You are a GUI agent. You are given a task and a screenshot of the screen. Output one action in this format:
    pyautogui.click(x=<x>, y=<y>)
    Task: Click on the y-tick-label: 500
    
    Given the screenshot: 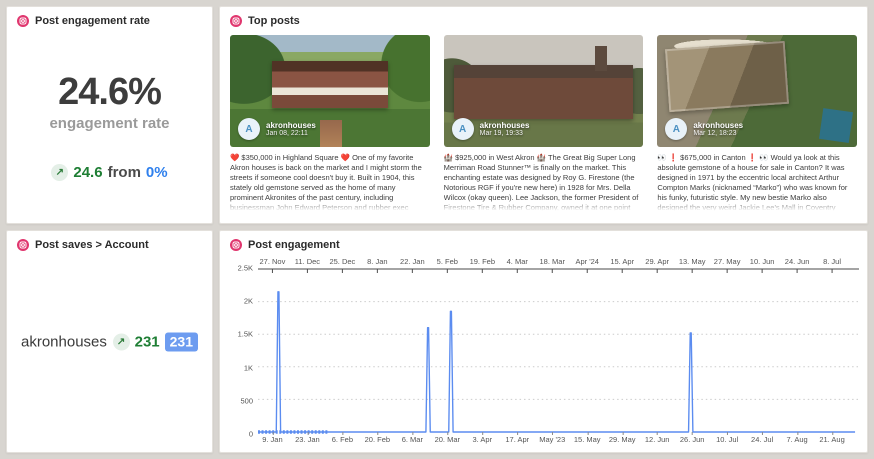 What is the action you would take?
    pyautogui.click(x=246, y=401)
    